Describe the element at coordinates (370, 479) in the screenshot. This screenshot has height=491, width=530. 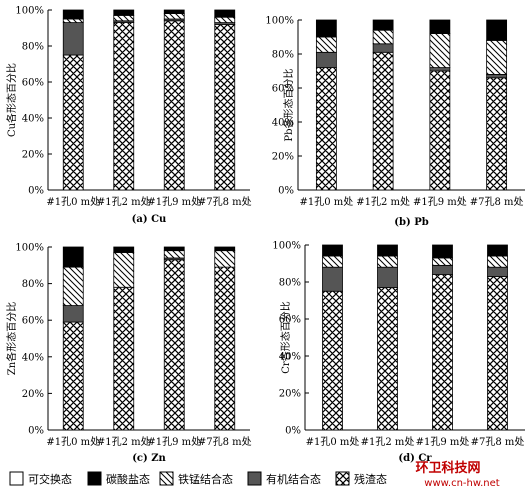
I see `legend-label: 残渣态` at that location.